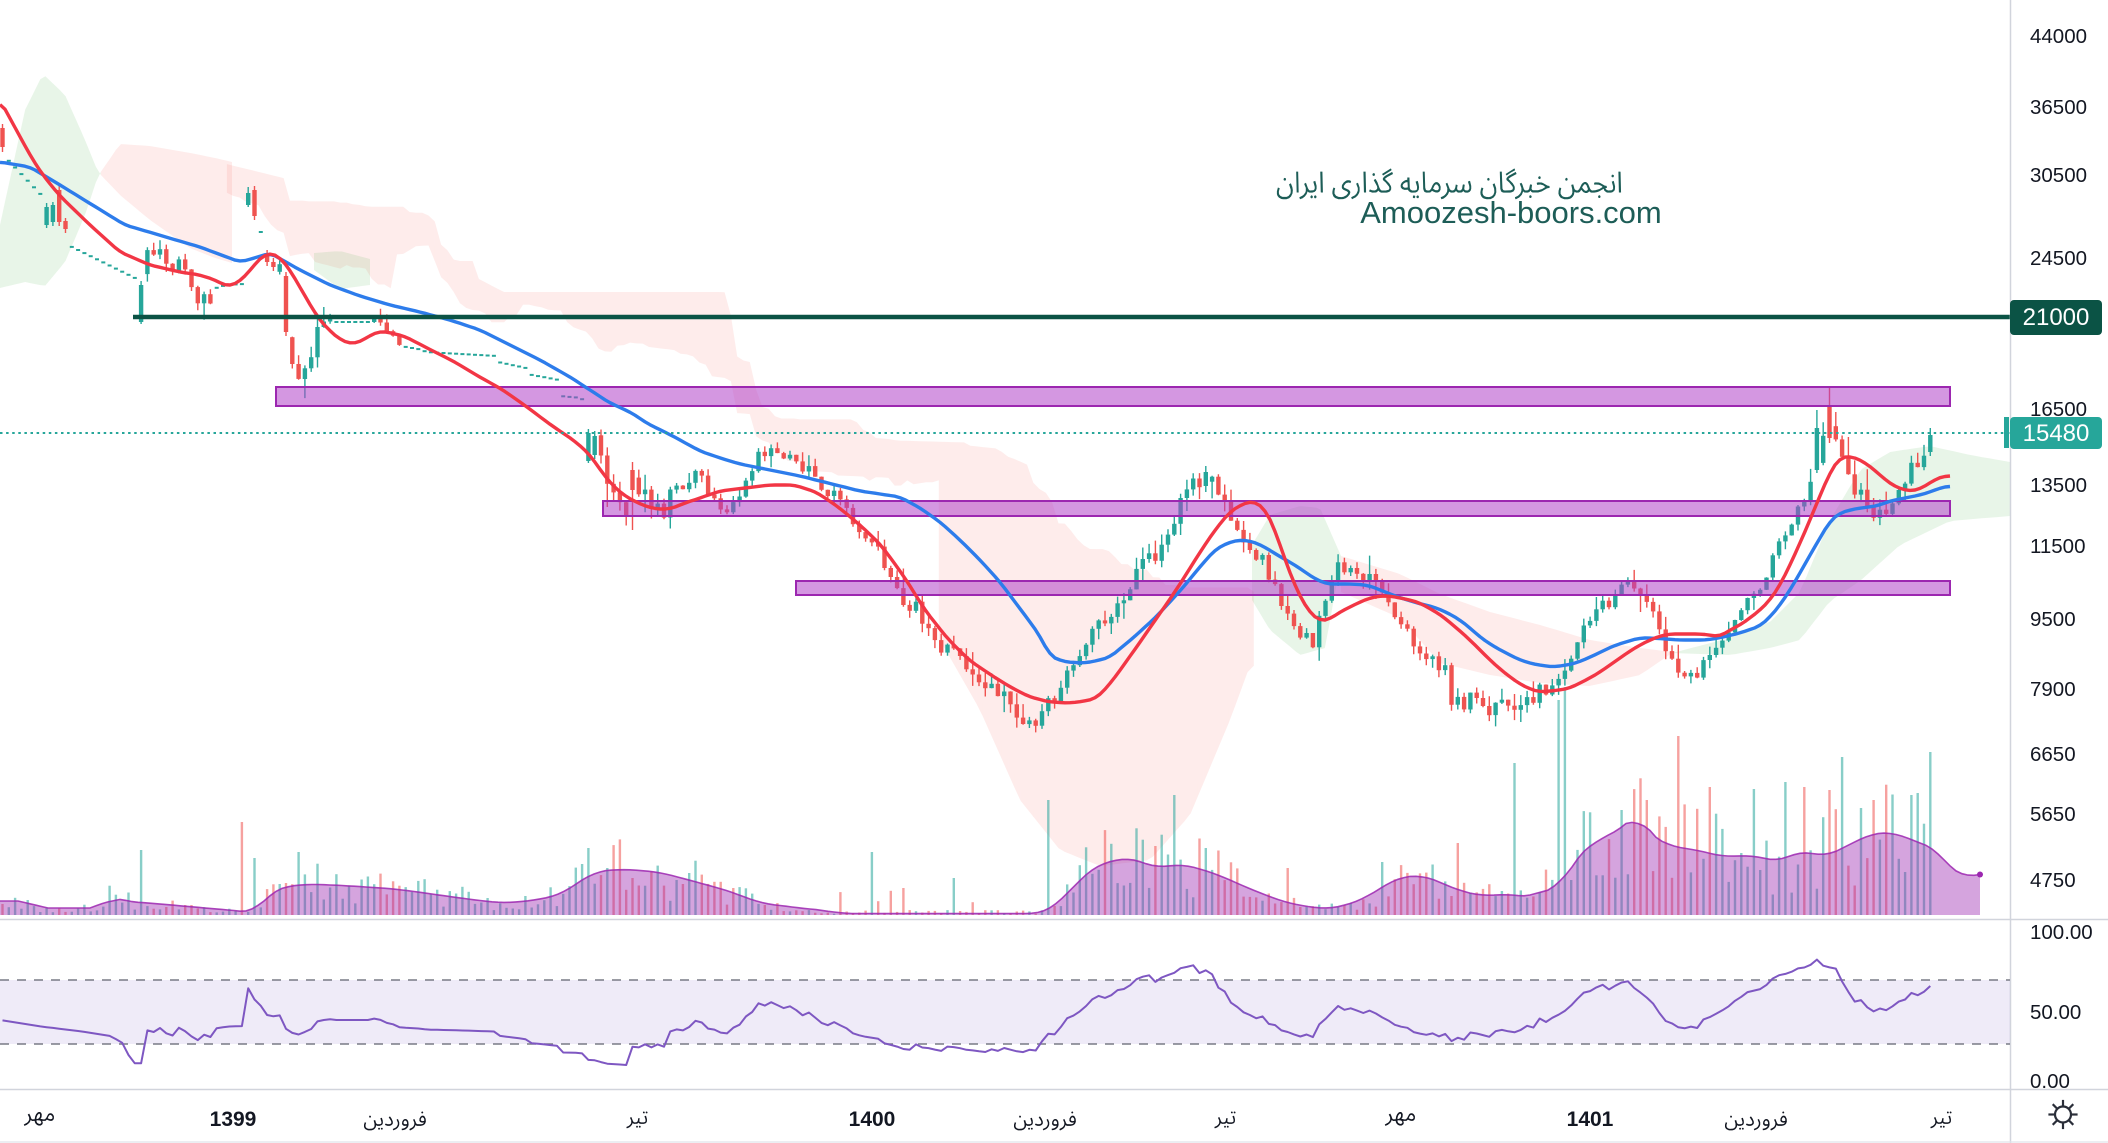 The image size is (2108, 1143). What do you see at coordinates (872, 1119) in the screenshot?
I see `svg-text: 1400` at bounding box center [872, 1119].